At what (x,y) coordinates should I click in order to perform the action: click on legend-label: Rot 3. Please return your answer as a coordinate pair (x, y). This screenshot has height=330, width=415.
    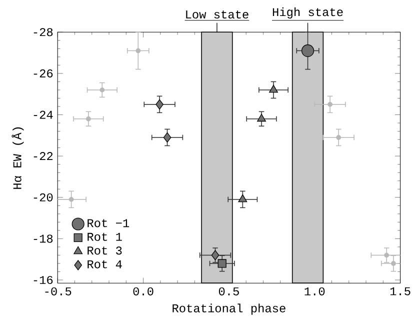
    Looking at the image, I should click on (105, 250).